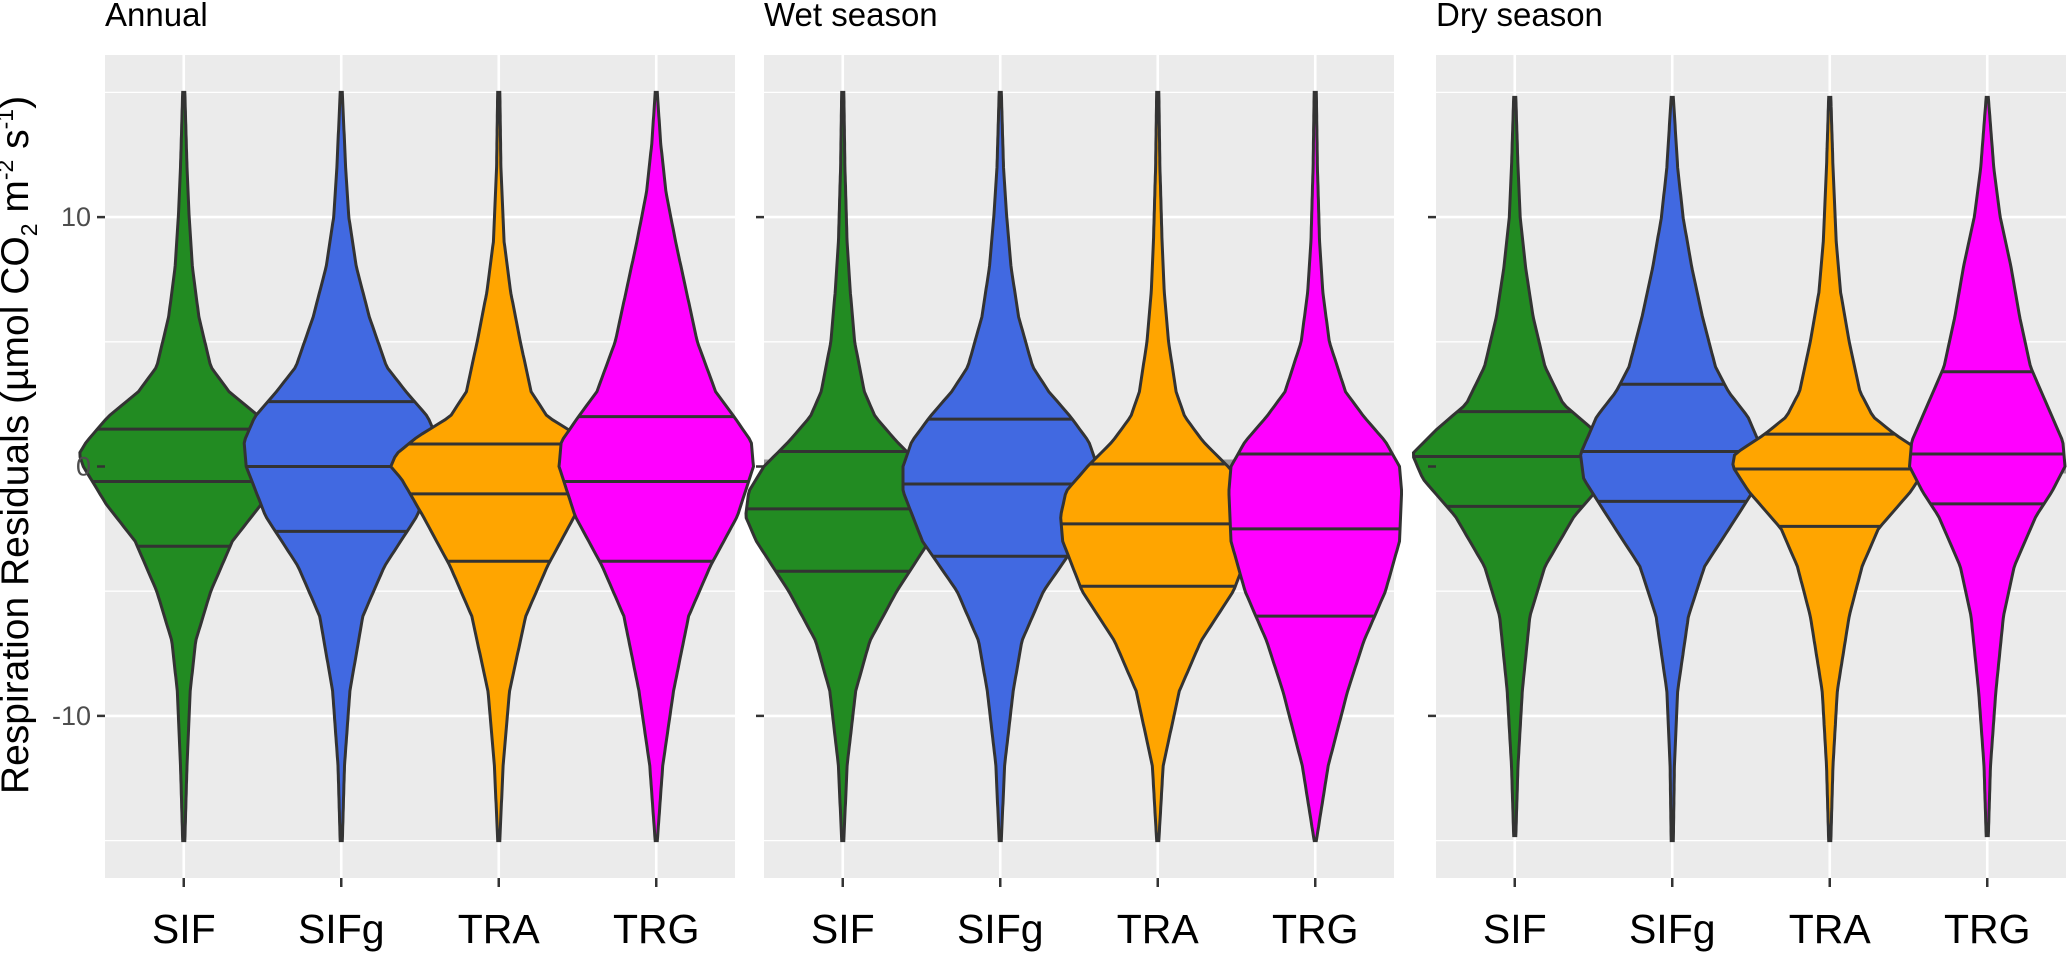 The image size is (2067, 959). I want to click on y-tick-label: 10, so click(76, 217).